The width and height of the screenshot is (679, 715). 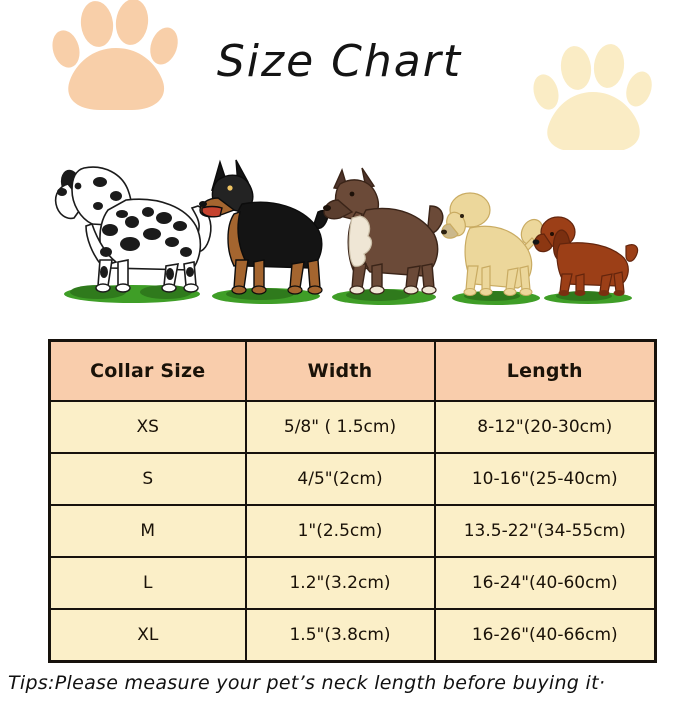 What do you see at coordinates (383, 236) in the screenshot?
I see `pitbull-svg` at bounding box center [383, 236].